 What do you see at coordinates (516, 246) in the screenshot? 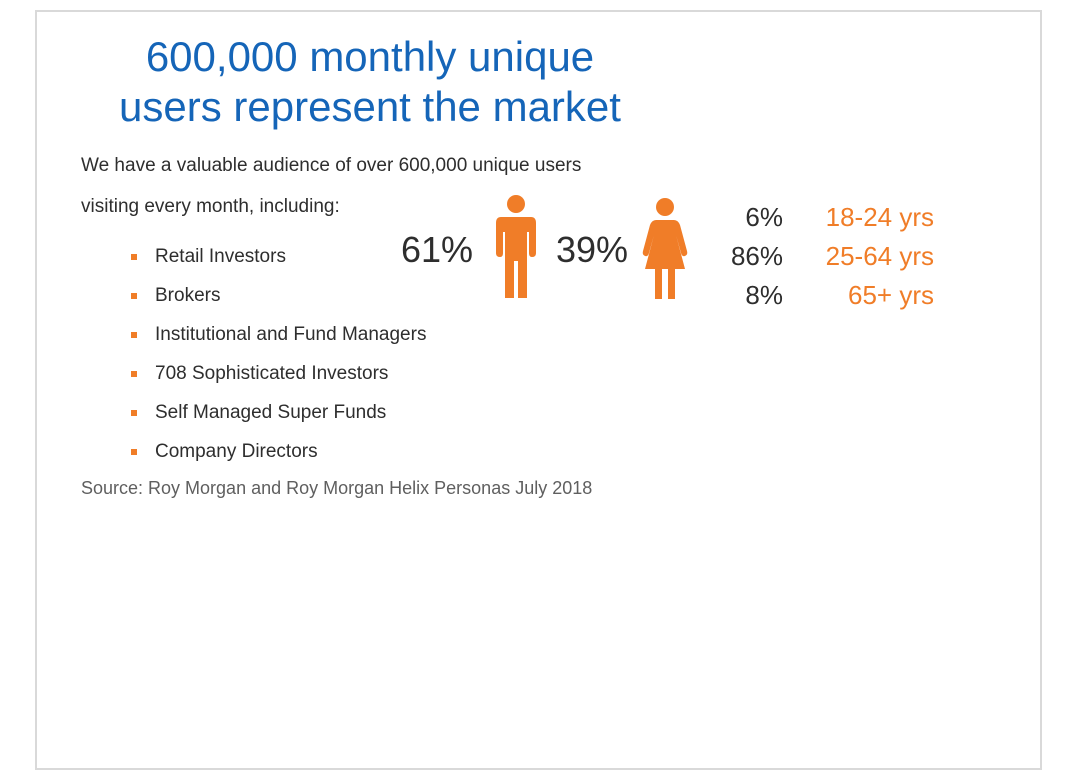
I see `male-person-icon` at bounding box center [516, 246].